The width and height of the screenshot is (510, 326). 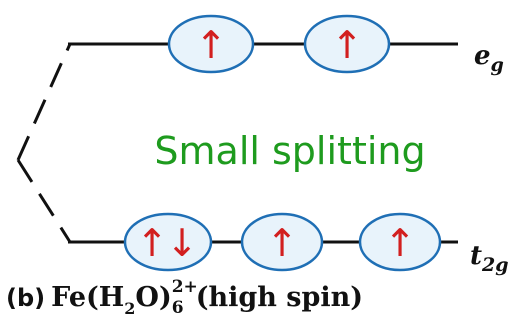 I want to click on figure-caption: (b) Fe(H2O) 2+ 6 (high spin), so click(x=184, y=298).